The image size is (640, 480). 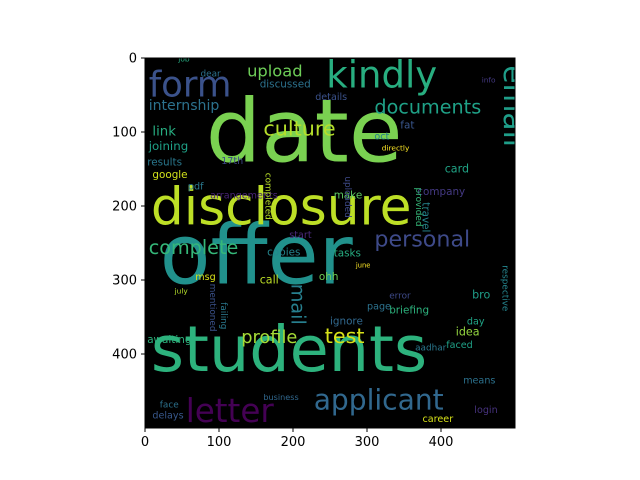 What do you see at coordinates (133, 59) in the screenshot?
I see `y-tick-label: 0` at bounding box center [133, 59].